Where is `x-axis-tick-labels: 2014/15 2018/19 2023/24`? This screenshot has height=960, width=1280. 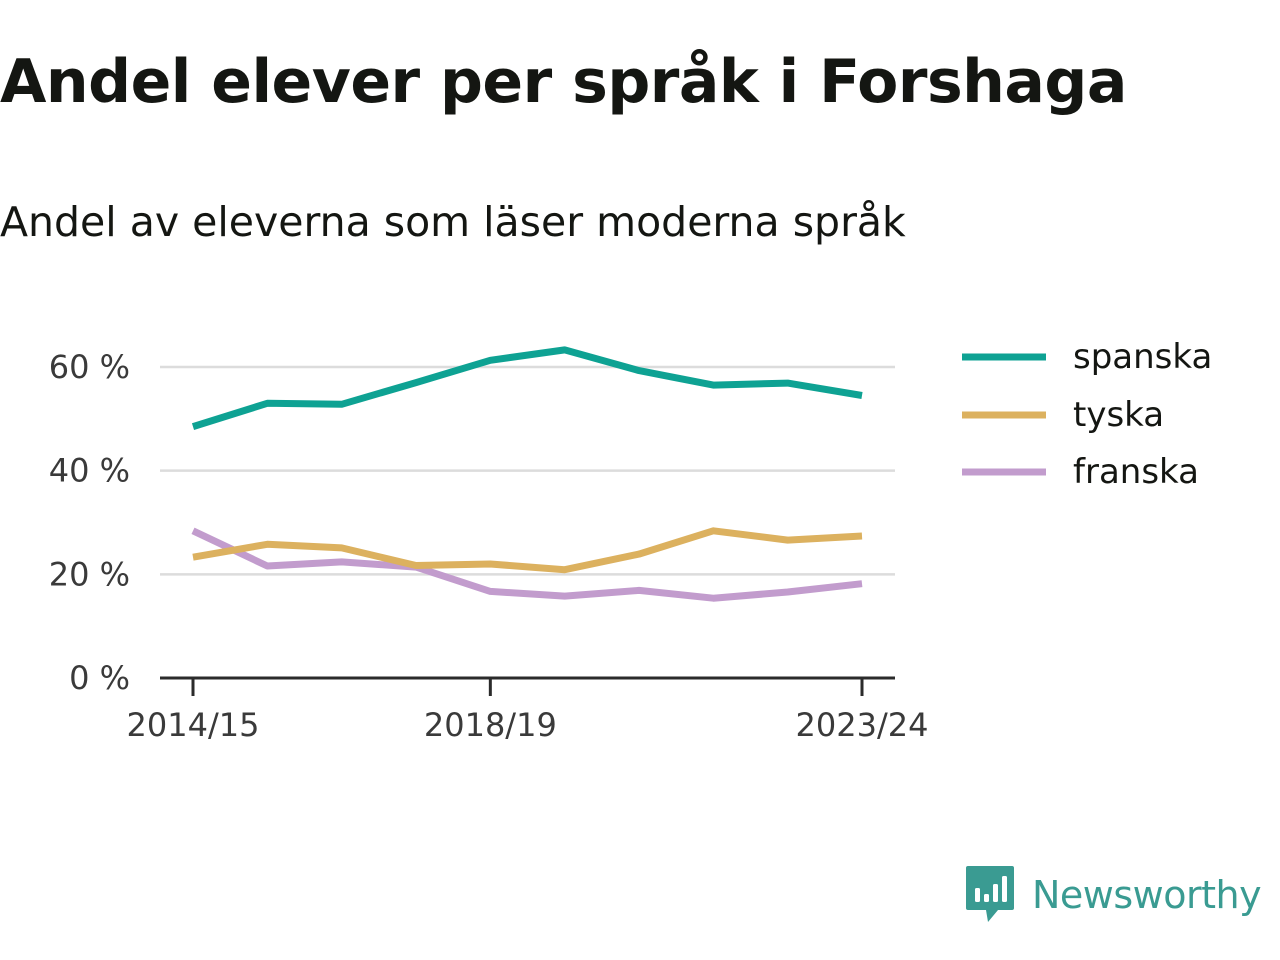 x-axis-tick-labels: 2014/15 2018/19 2023/24 is located at coordinates (528, 725).